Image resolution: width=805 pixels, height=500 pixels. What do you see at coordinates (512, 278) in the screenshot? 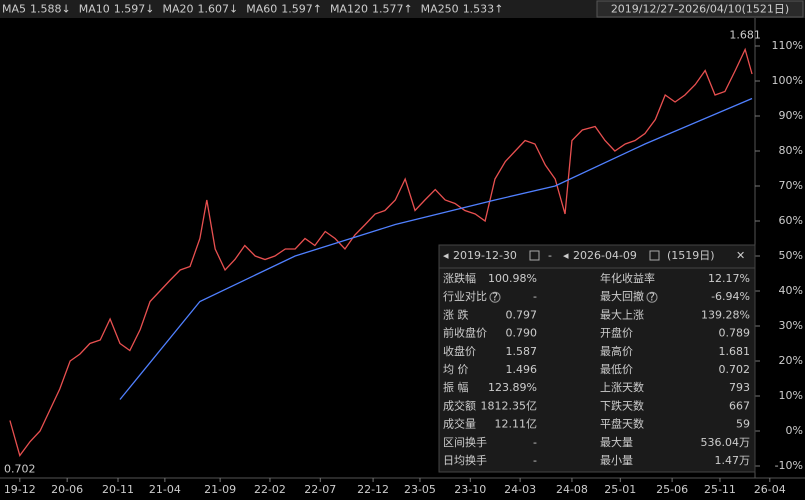
I see `stat-value: 100.98%` at bounding box center [512, 278].